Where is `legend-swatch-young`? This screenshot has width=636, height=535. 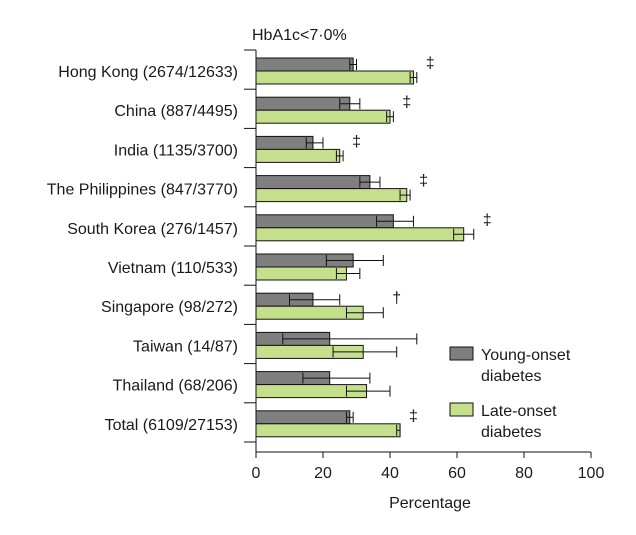 legend-swatch-young is located at coordinates (461, 353).